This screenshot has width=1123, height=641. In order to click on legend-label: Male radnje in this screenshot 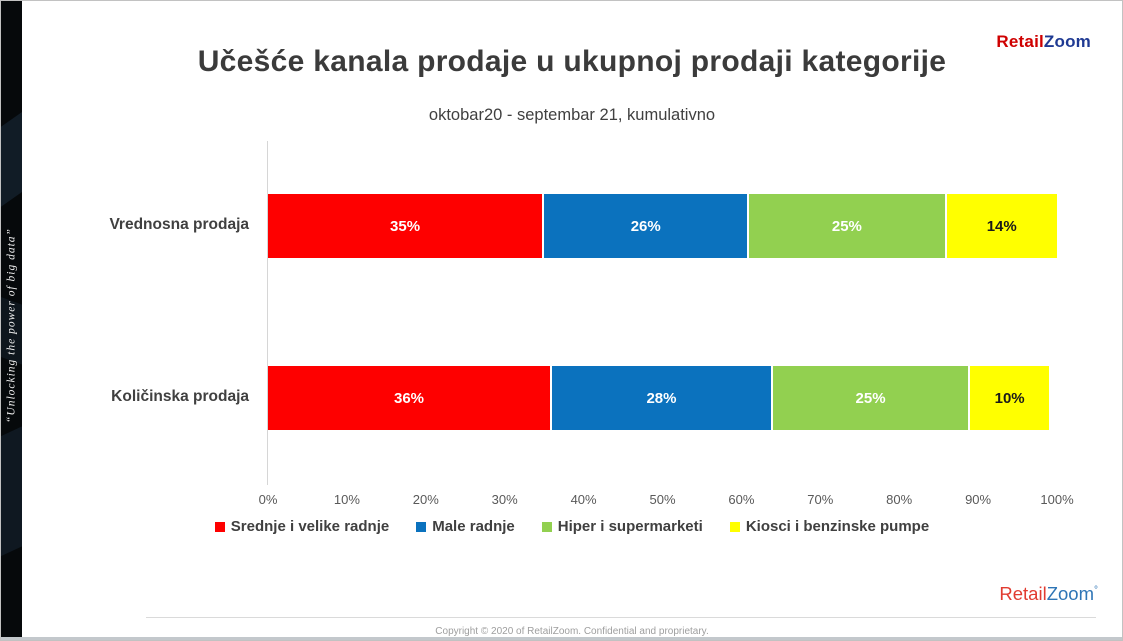, I will do `click(473, 526)`.